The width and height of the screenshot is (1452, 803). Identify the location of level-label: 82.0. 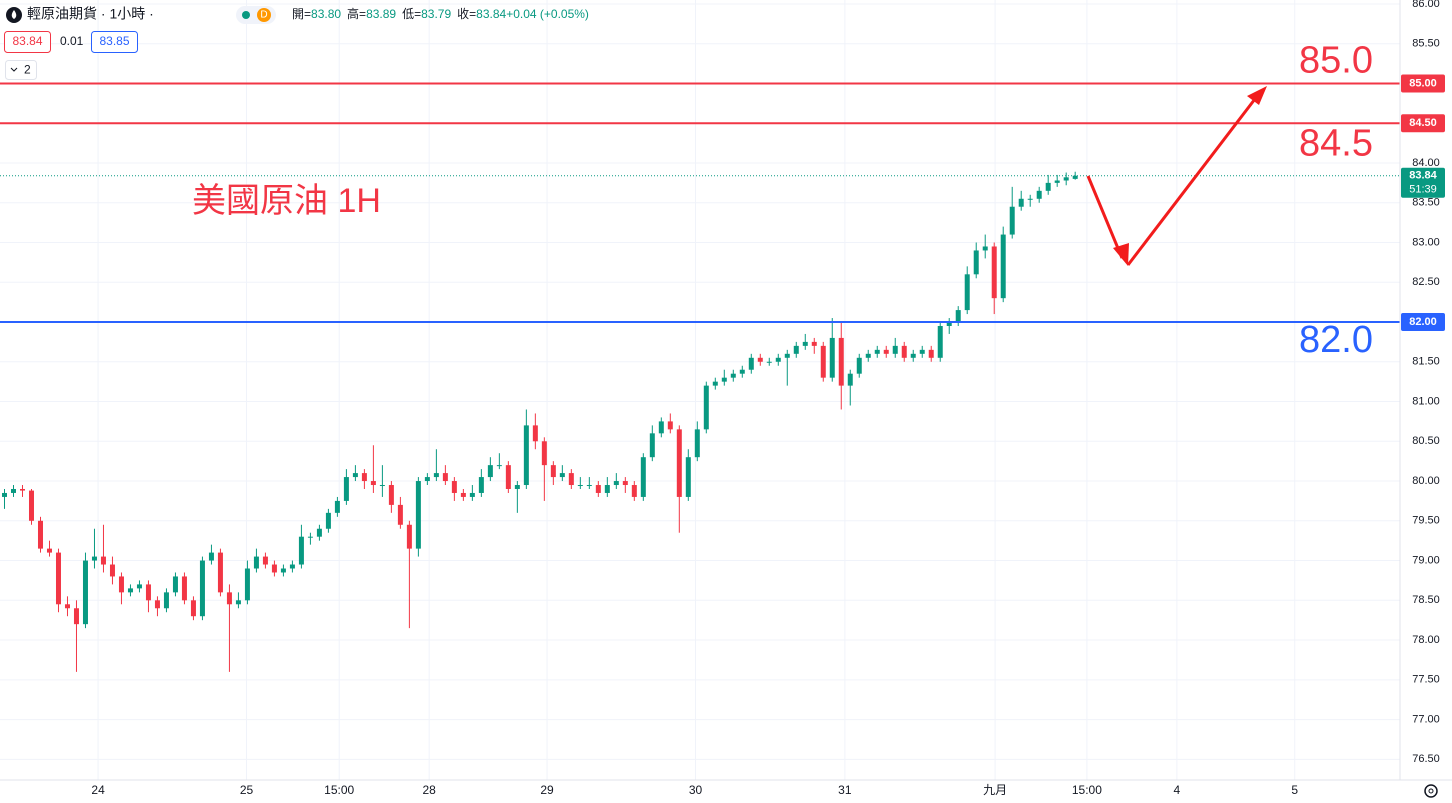
(1336, 340).